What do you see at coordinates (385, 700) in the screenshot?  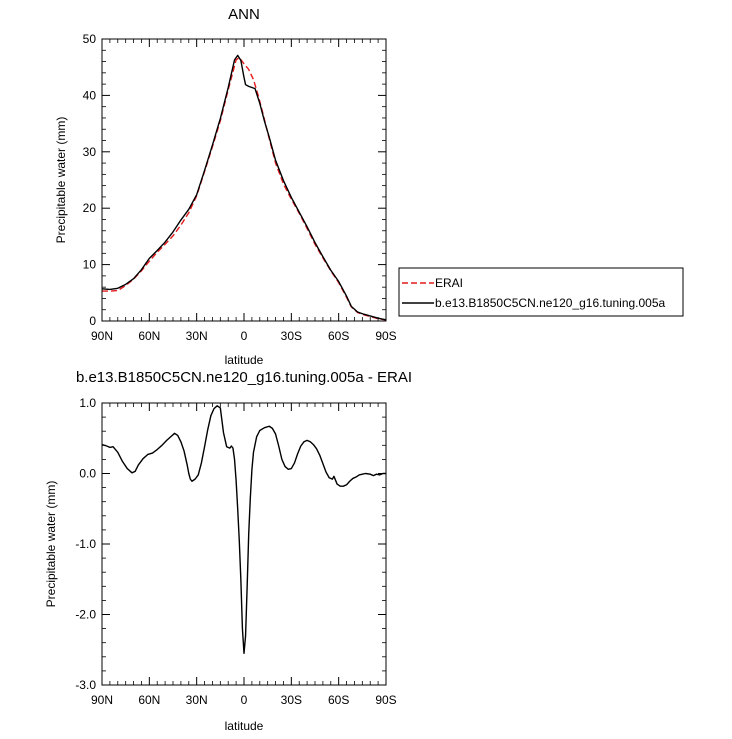 I see `bottom-x-tick-label: 90S` at bounding box center [385, 700].